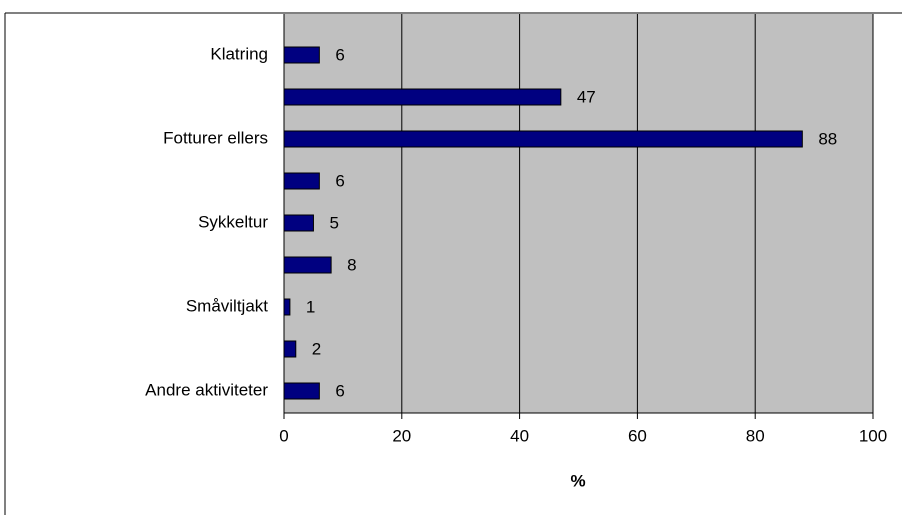 Image resolution: width=902 pixels, height=515 pixels. I want to click on value-label: 2, so click(316, 348).